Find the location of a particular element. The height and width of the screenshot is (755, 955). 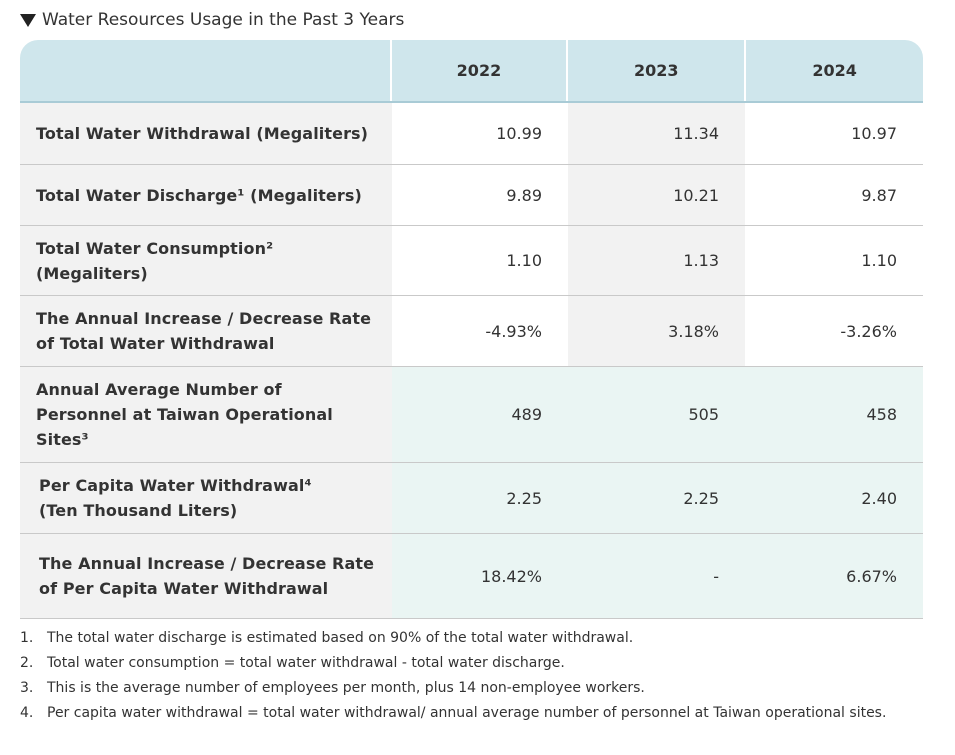

value-cell: 458 is located at coordinates (834, 414).